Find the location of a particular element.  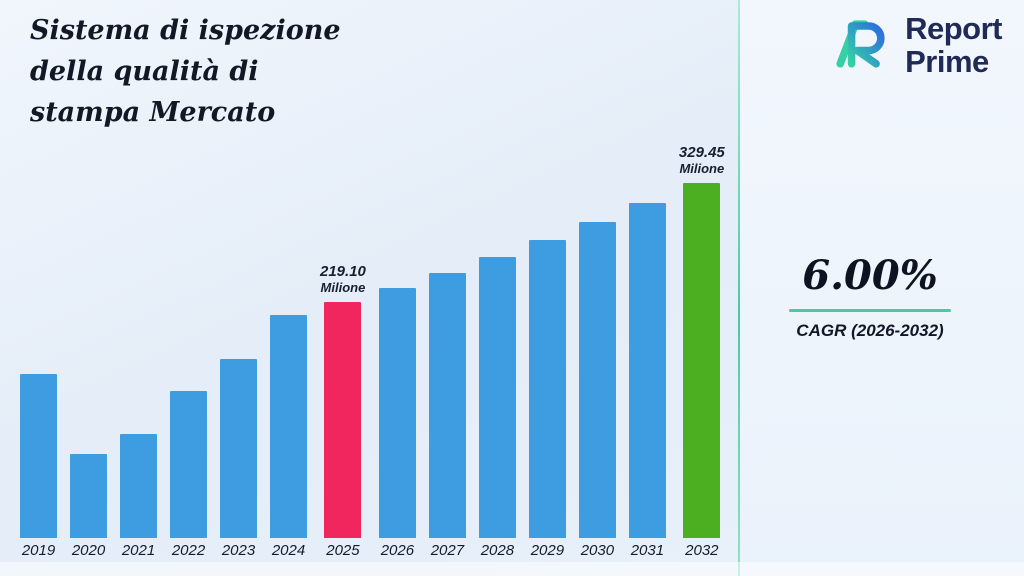

bar-2028 is located at coordinates (497, 397).